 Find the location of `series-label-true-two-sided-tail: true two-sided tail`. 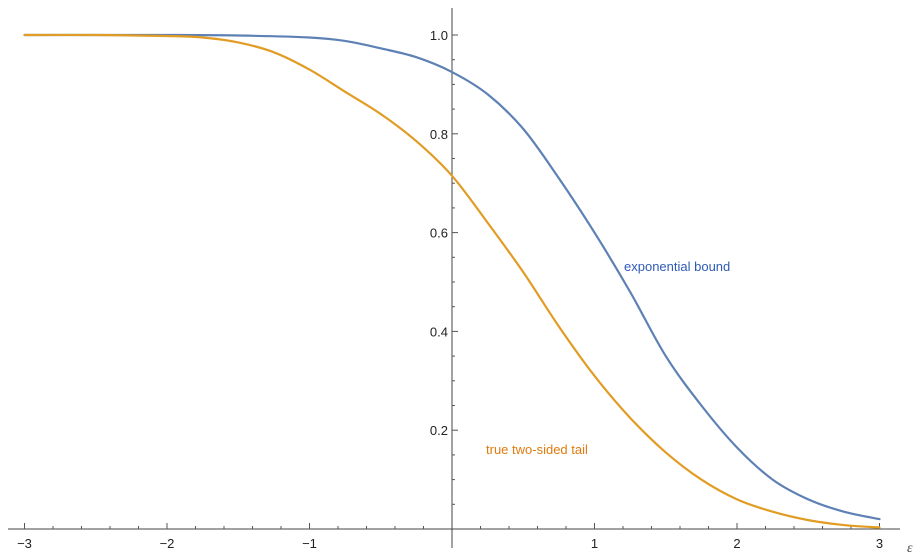

series-label-true-two-sided-tail: true two-sided tail is located at coordinates (537, 449).